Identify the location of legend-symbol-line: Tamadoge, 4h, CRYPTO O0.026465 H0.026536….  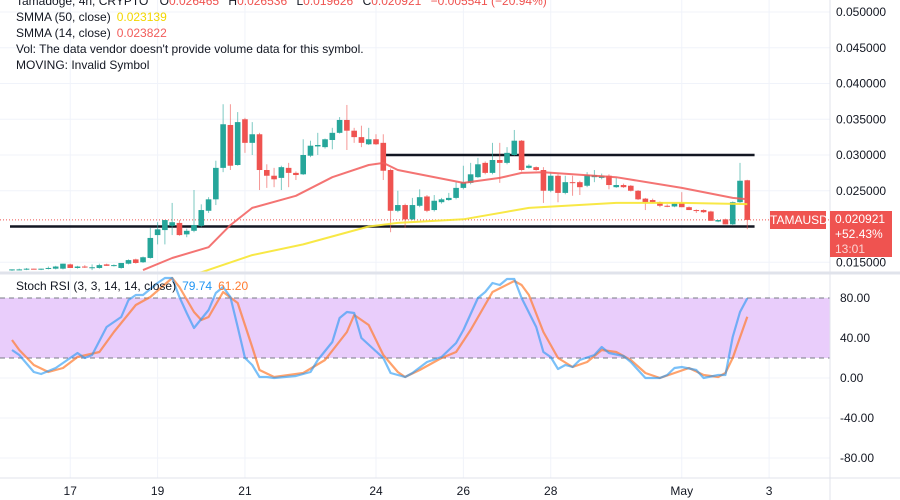
(281, 4).